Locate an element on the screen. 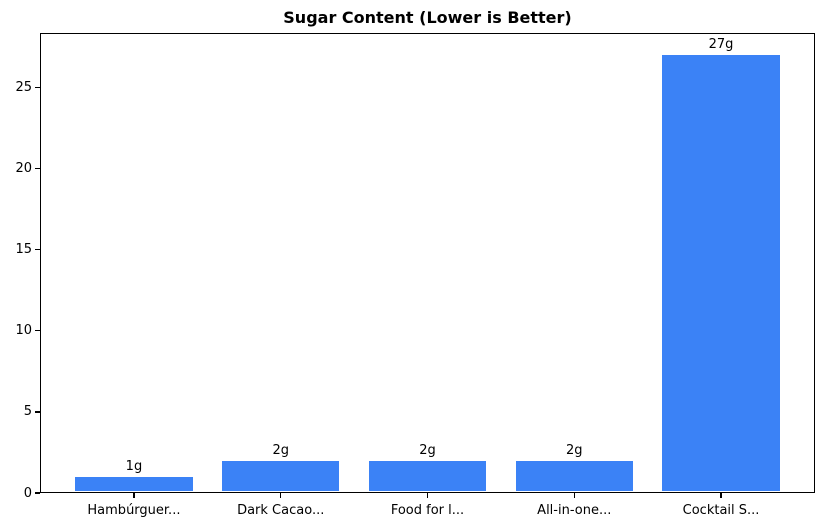  y-tick-label: 10 is located at coordinates (23, 331).